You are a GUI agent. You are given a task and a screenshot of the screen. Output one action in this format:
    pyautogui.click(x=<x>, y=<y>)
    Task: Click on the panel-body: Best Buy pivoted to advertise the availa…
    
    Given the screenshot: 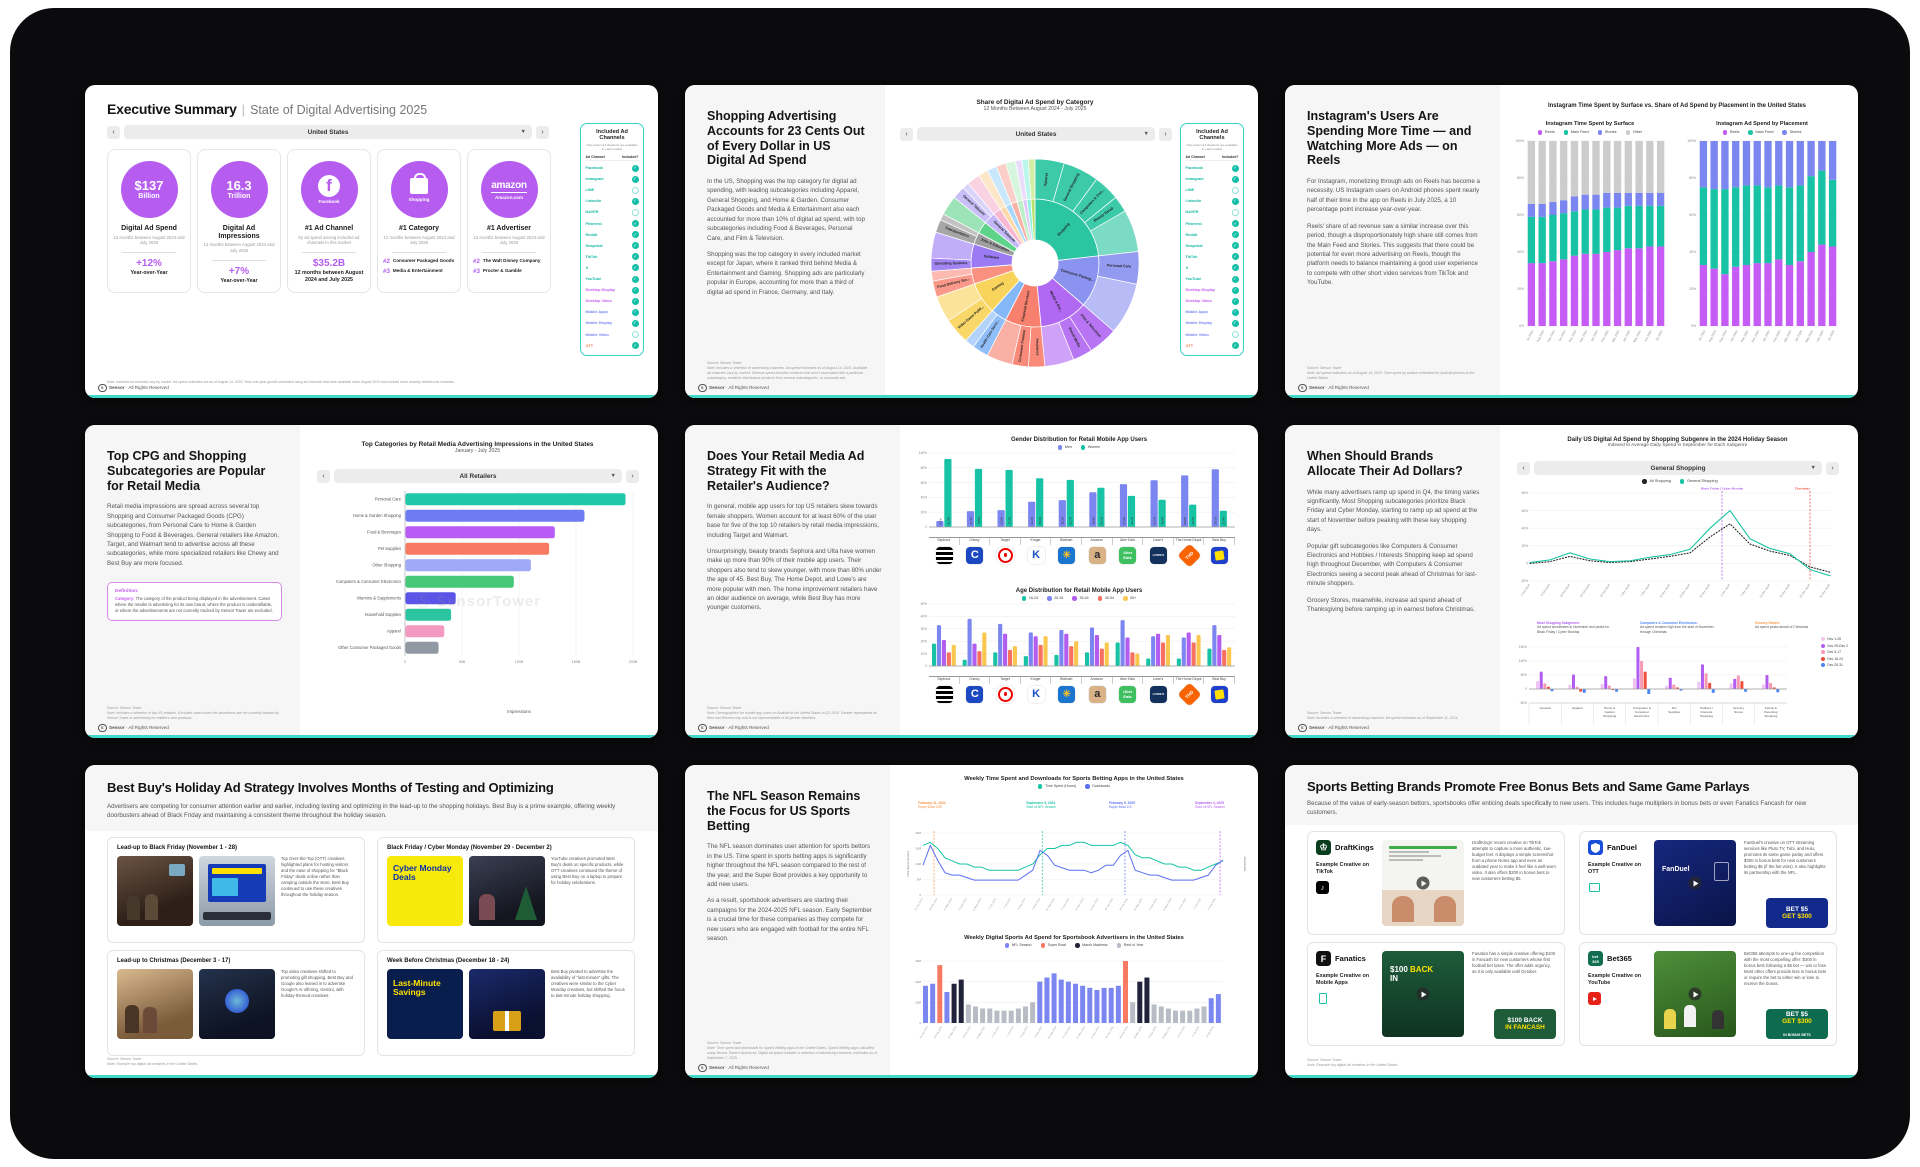 What is the action you would take?
    pyautogui.click(x=588, y=984)
    